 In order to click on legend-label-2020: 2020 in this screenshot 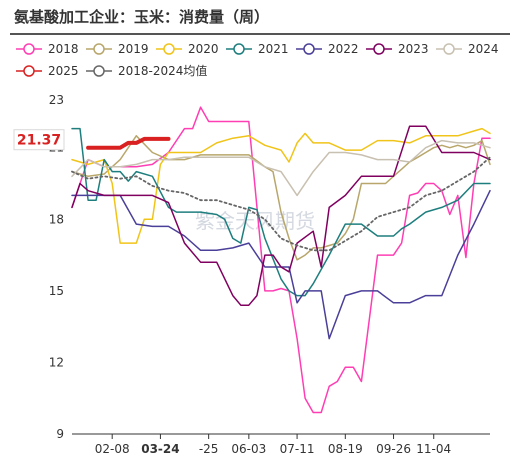, I will do `click(203, 49)`.